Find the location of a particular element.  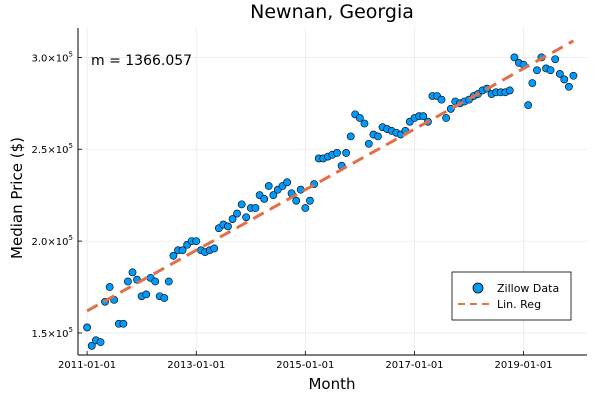

y-tick-label: 1.5×105 is located at coordinates (52, 333).